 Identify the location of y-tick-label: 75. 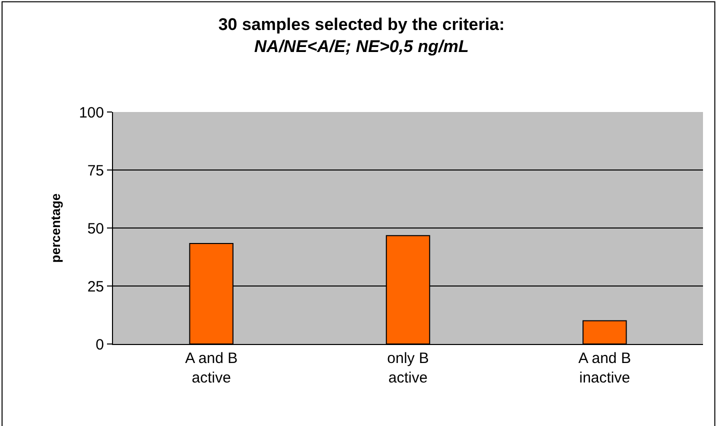
(95, 171).